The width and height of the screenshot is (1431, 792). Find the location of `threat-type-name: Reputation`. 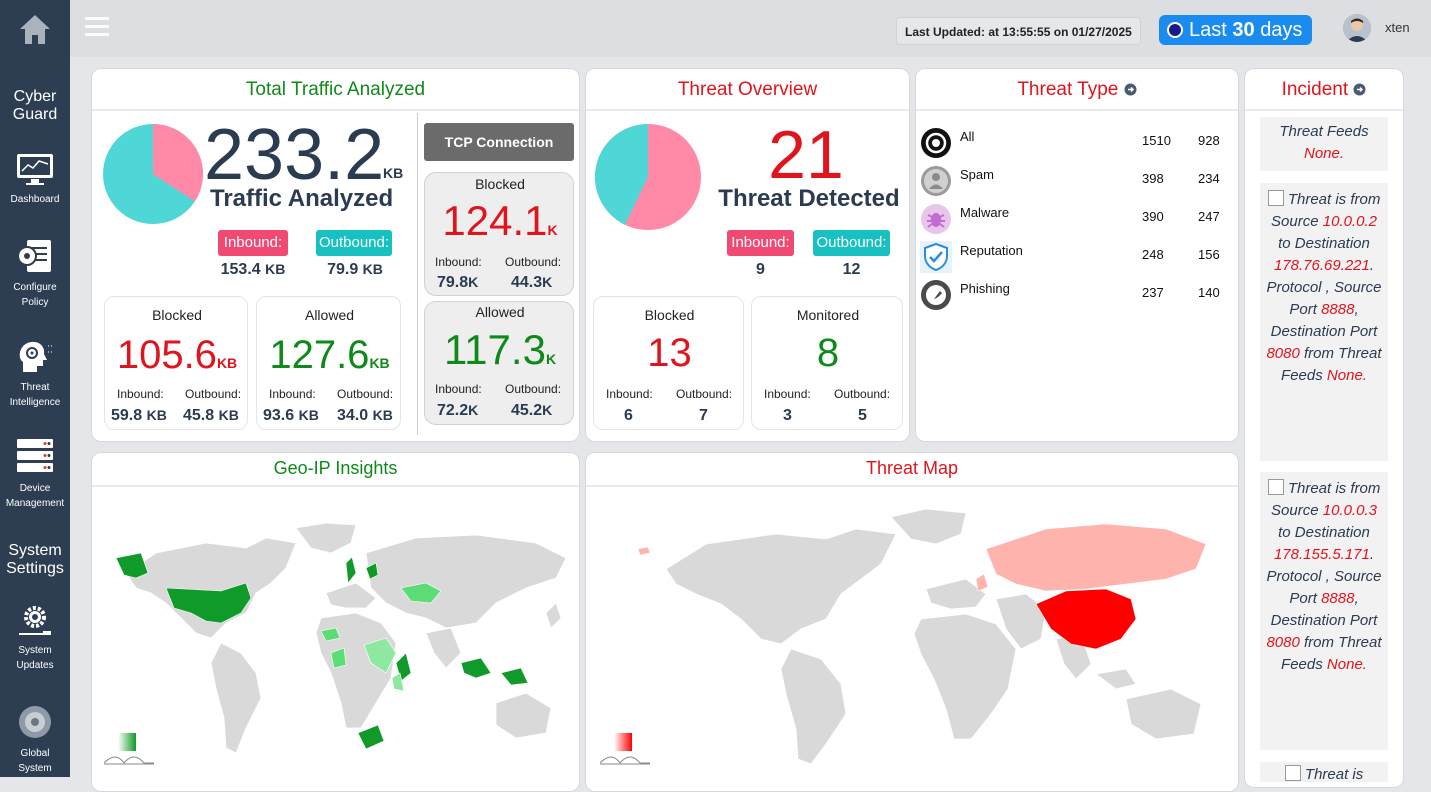

threat-type-name: Reputation is located at coordinates (991, 250).